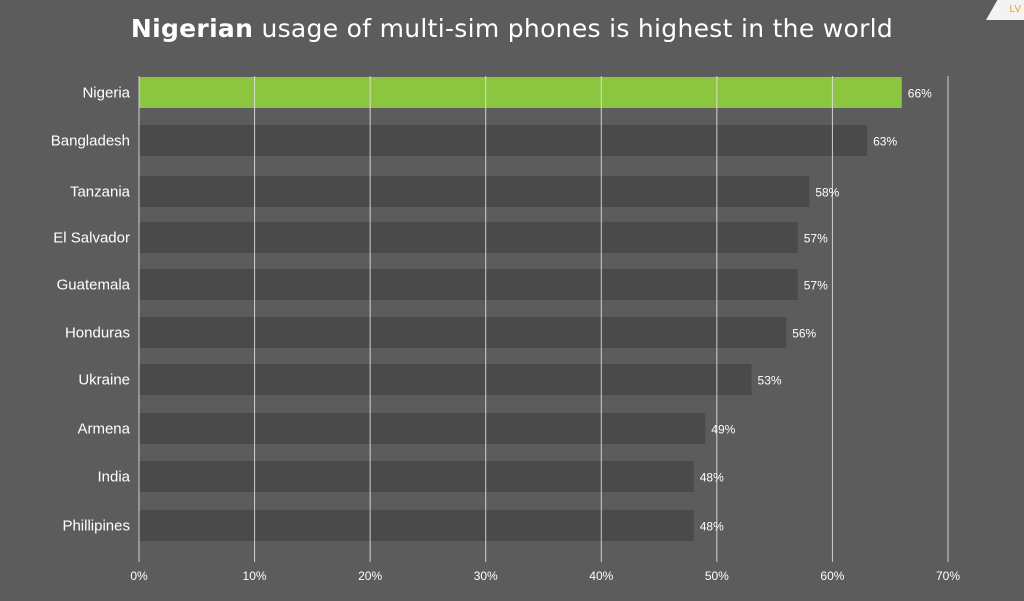 The image size is (1024, 601). I want to click on bar-tanzania, so click(474, 191).